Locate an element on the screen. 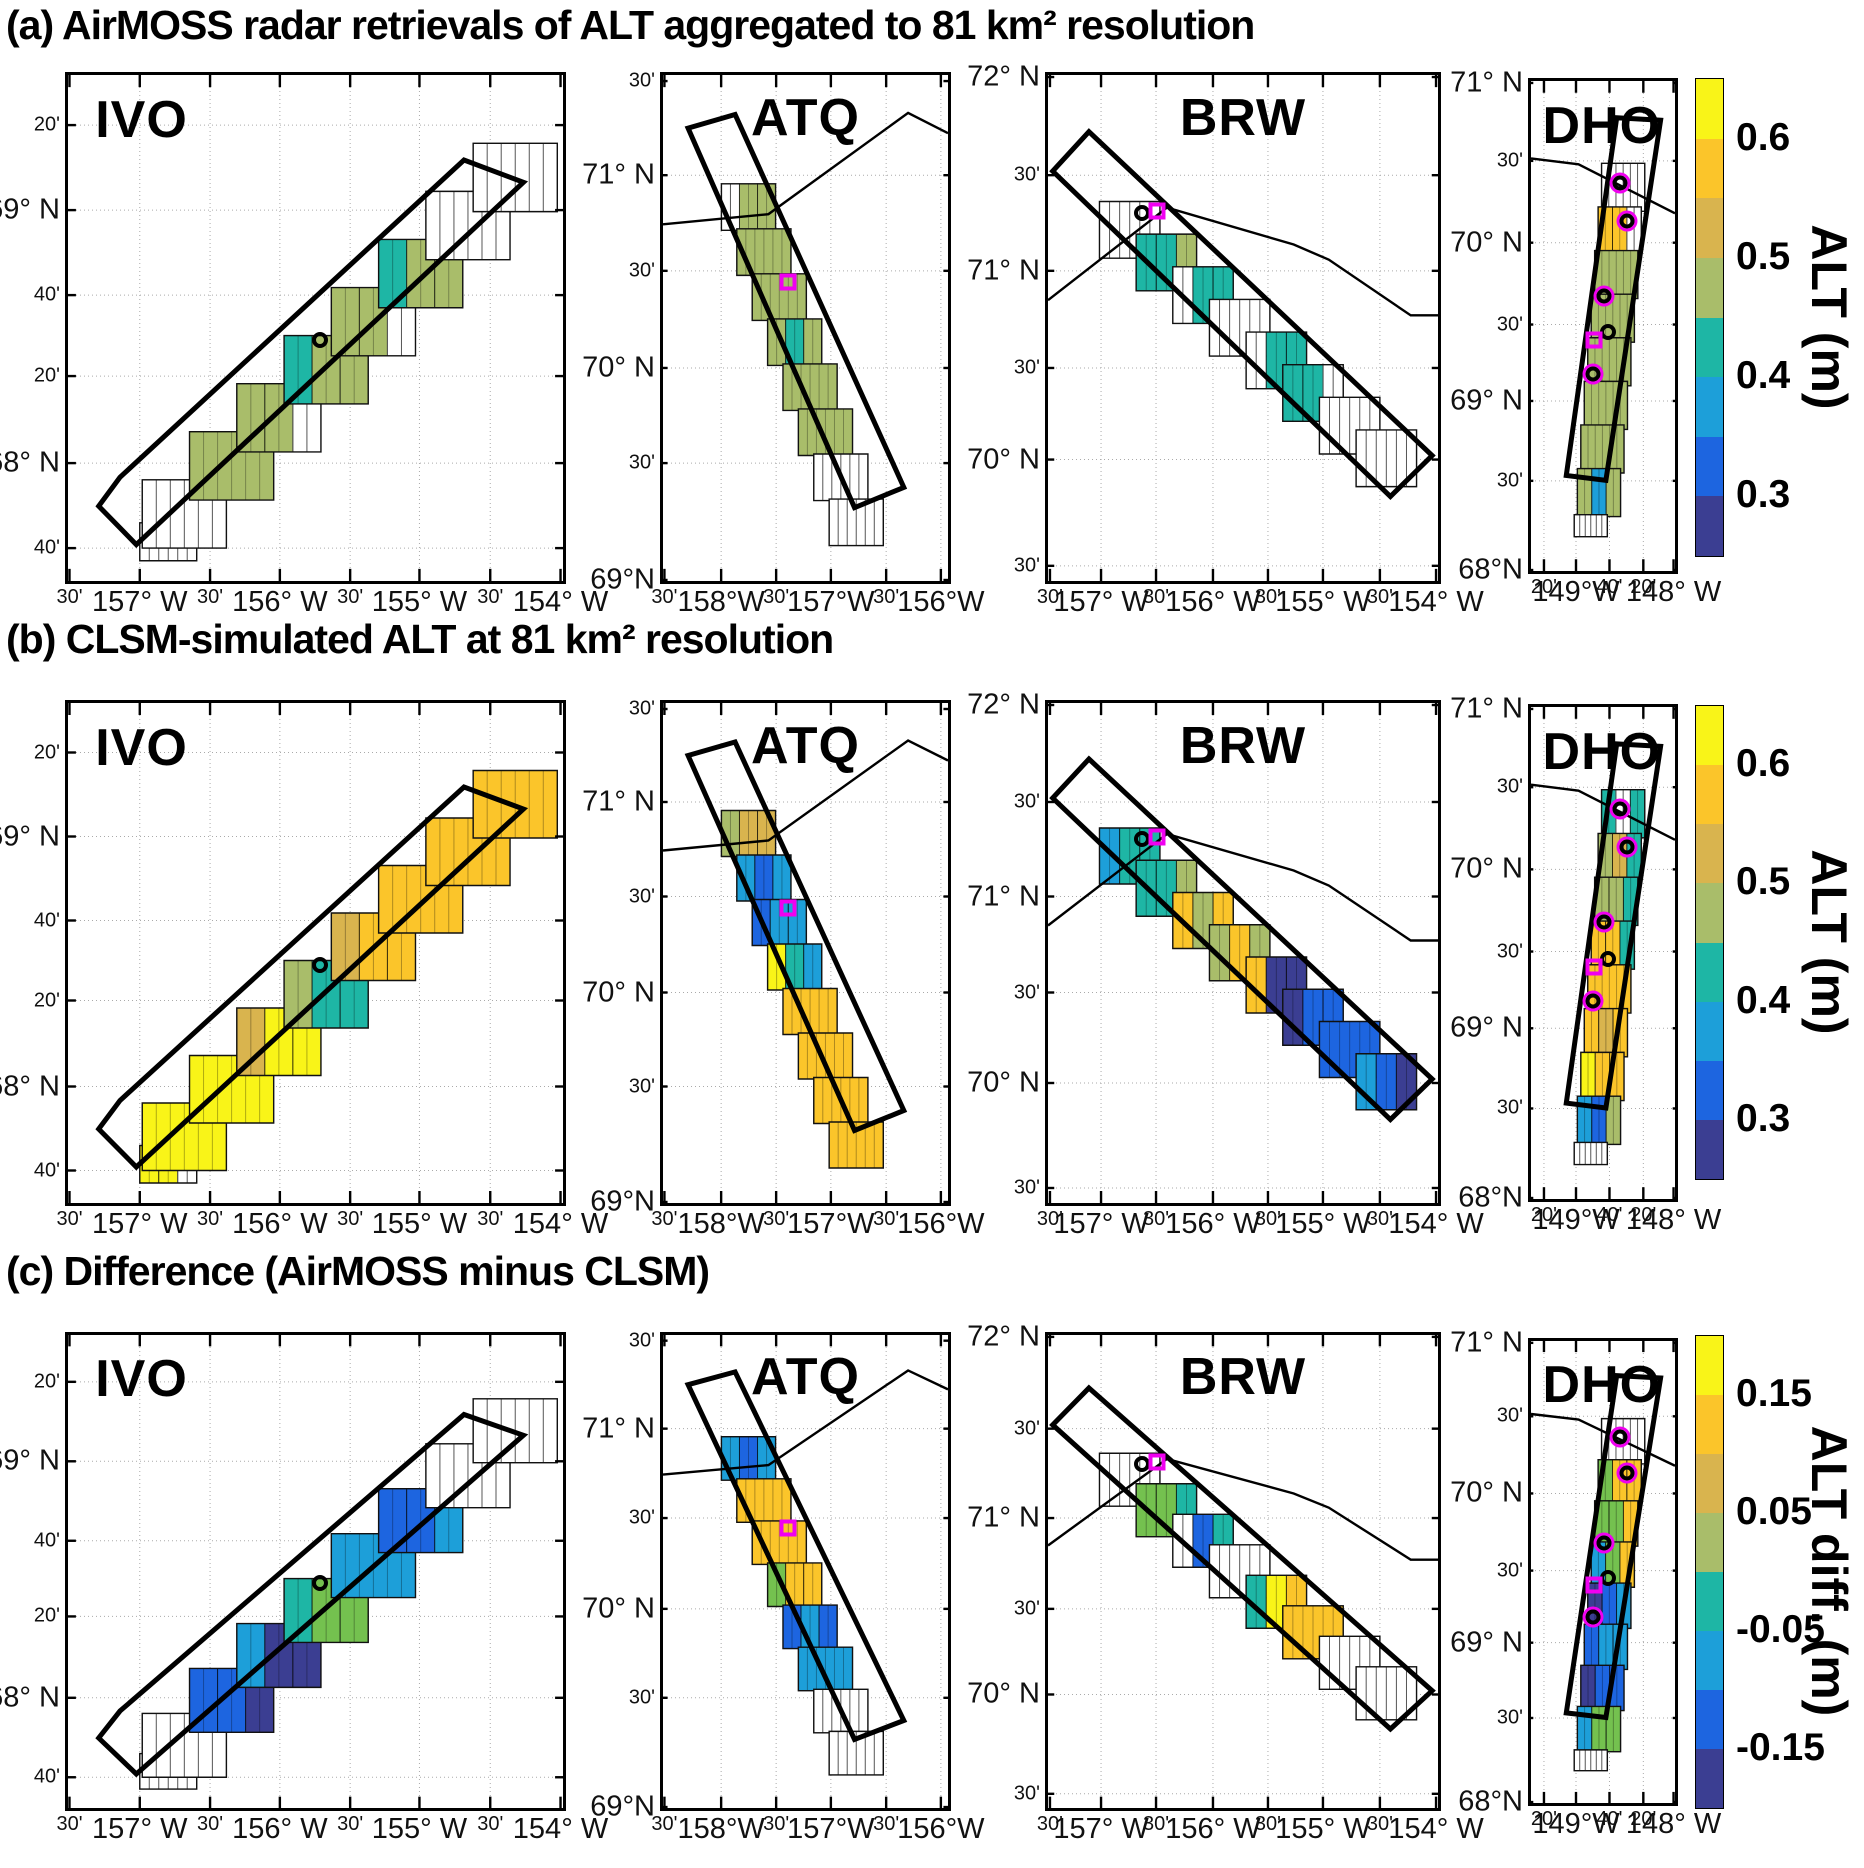  site-label-atq: ATQ is located at coordinates (805, 117).